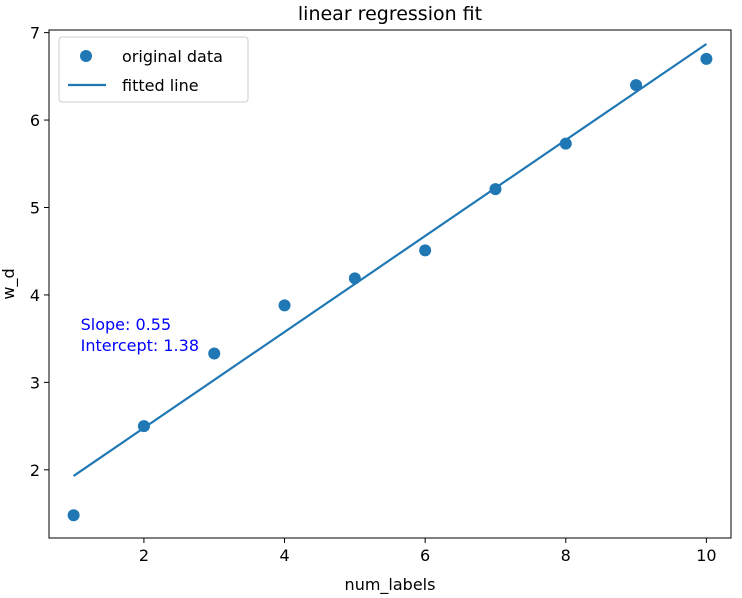  Describe the element at coordinates (35, 33) in the screenshot. I see `y-tick-label: 7` at that location.